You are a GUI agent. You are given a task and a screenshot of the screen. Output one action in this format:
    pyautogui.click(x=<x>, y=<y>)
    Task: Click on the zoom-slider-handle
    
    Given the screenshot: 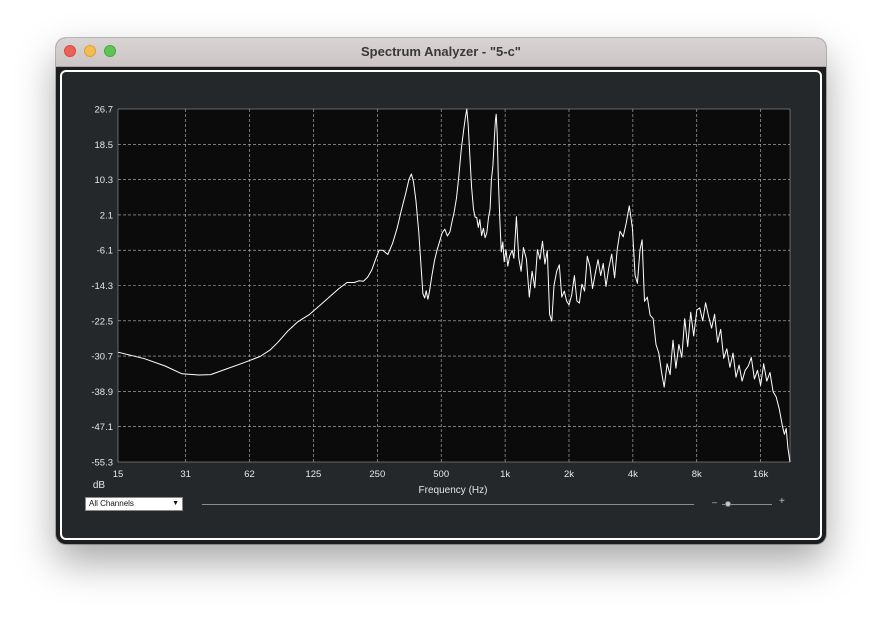 What is the action you would take?
    pyautogui.click(x=727, y=504)
    